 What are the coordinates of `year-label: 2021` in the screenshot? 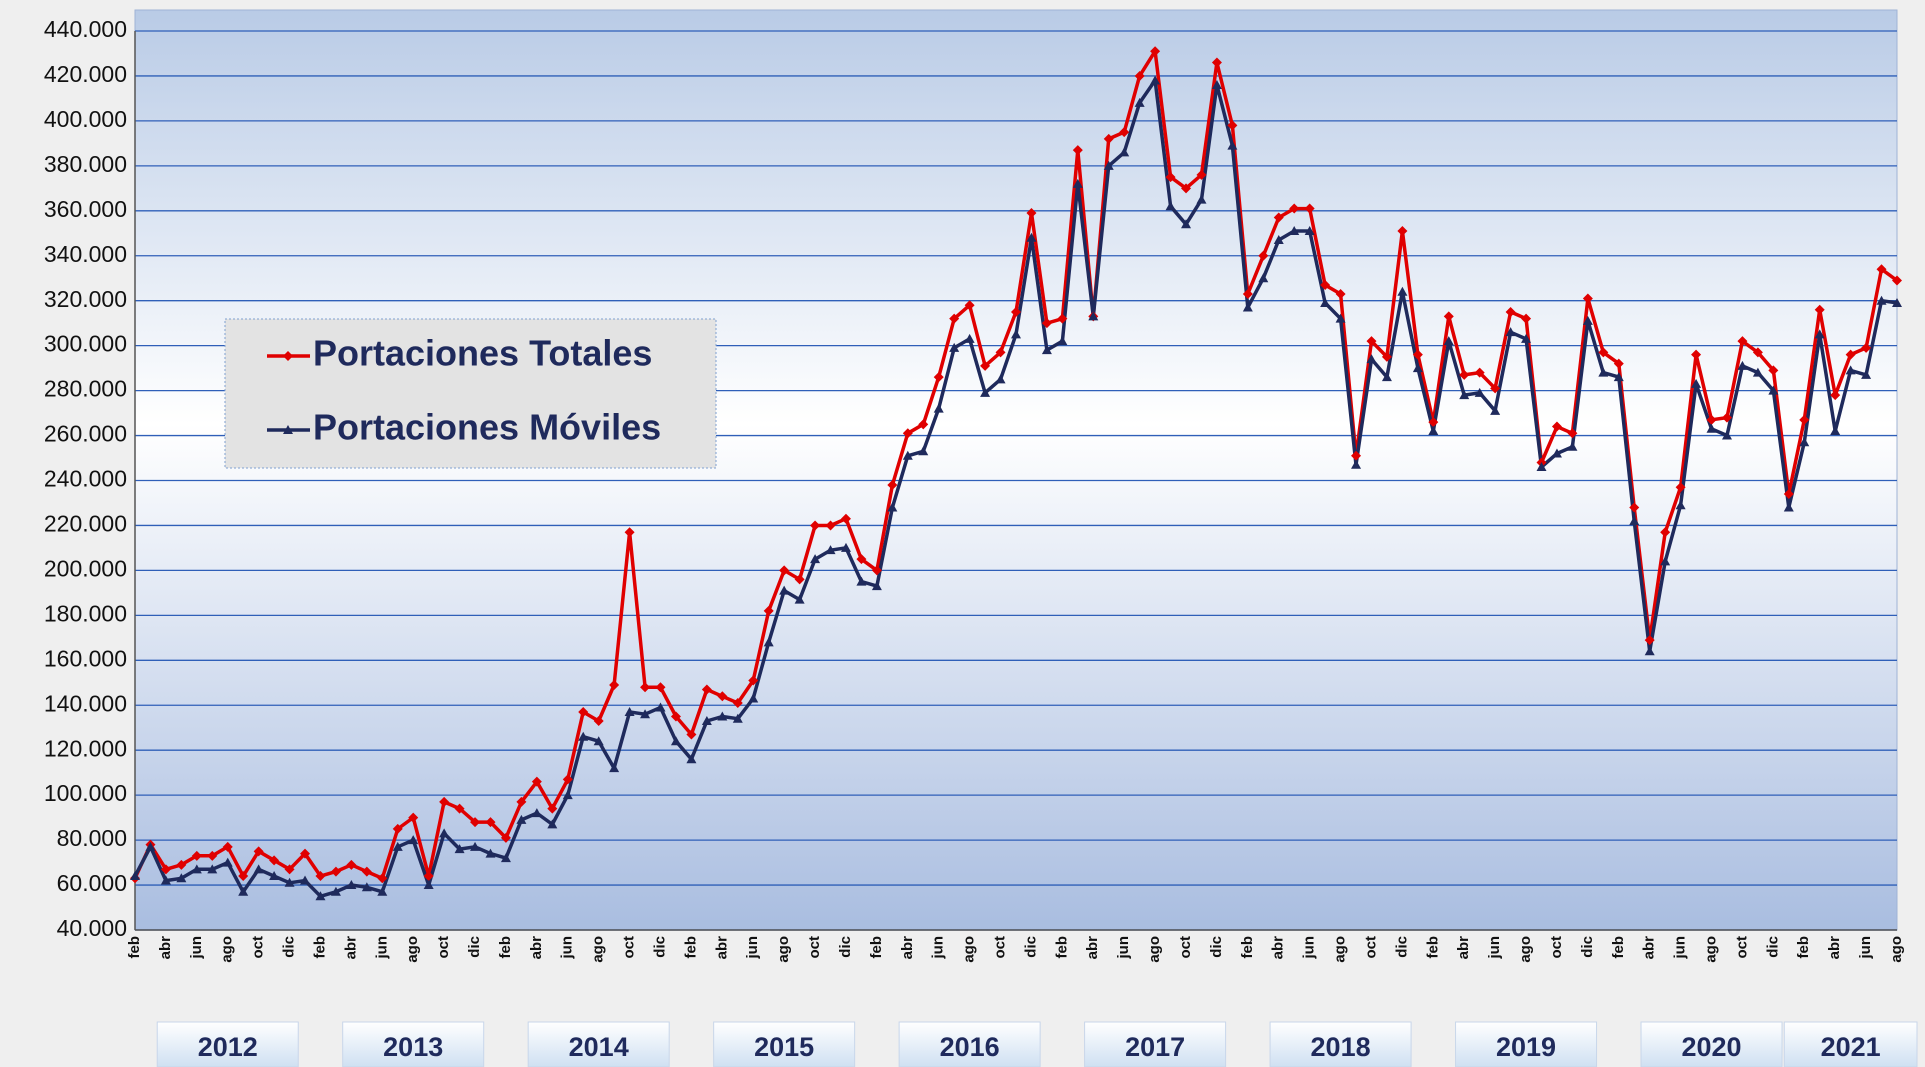 It's located at (1851, 1047).